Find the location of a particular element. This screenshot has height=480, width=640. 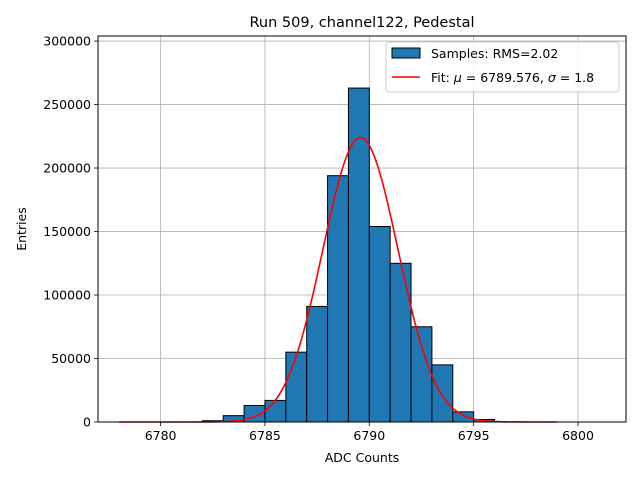

x-tick-label: 6795 is located at coordinates (474, 435).